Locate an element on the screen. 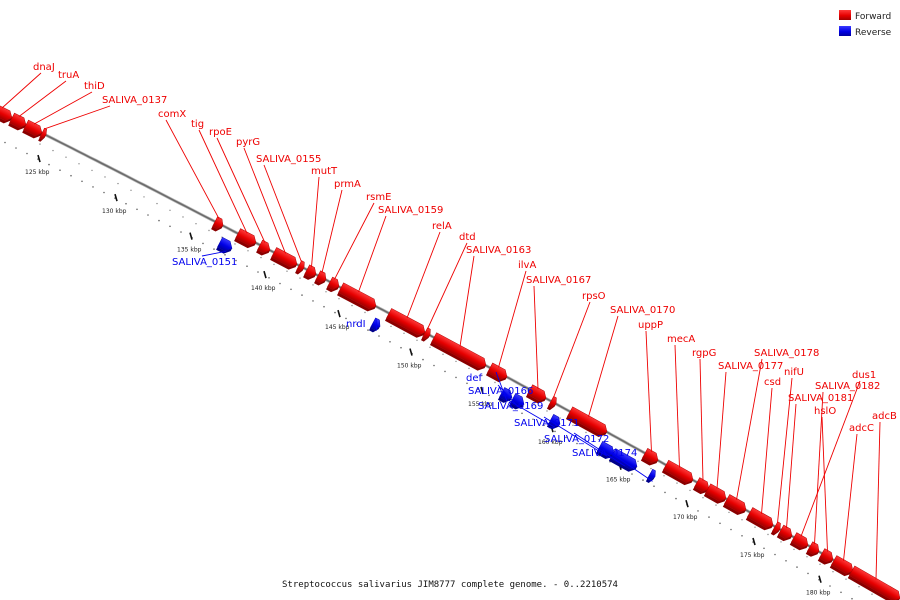  gene-depth is located at coordinates (6, 118).